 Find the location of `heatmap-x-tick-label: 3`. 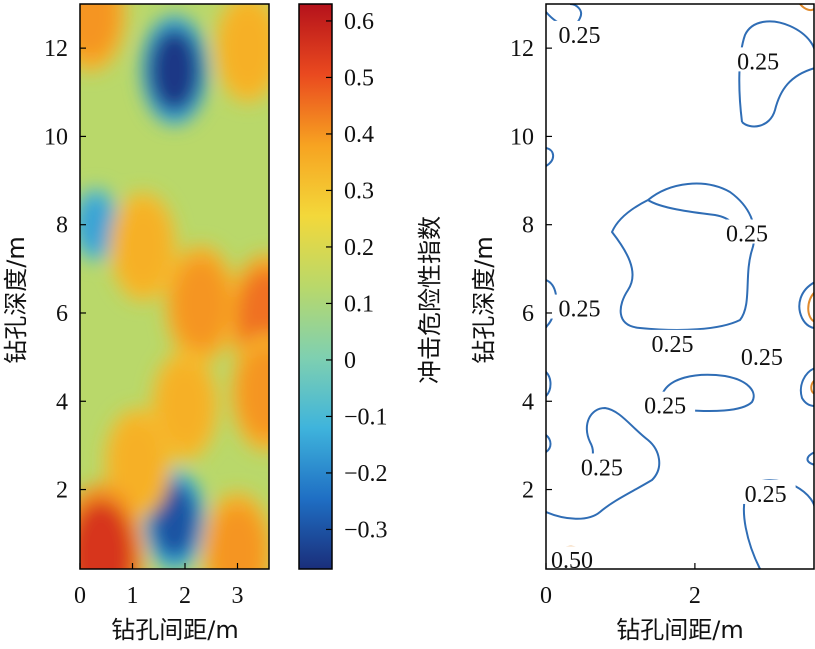

heatmap-x-tick-label: 3 is located at coordinates (238, 596).